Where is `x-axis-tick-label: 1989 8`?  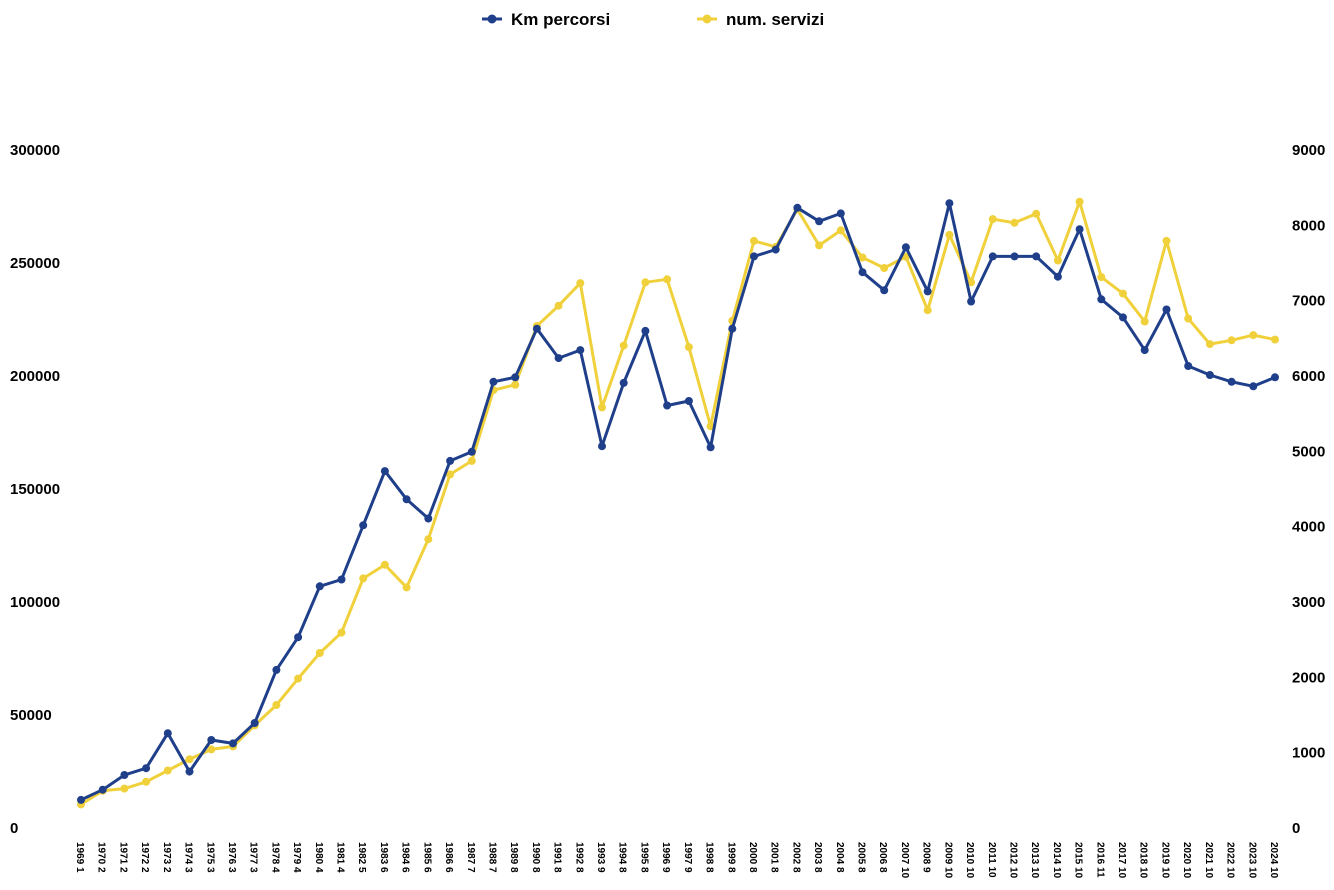 x-axis-tick-label: 1989 8 is located at coordinates (513, 857).